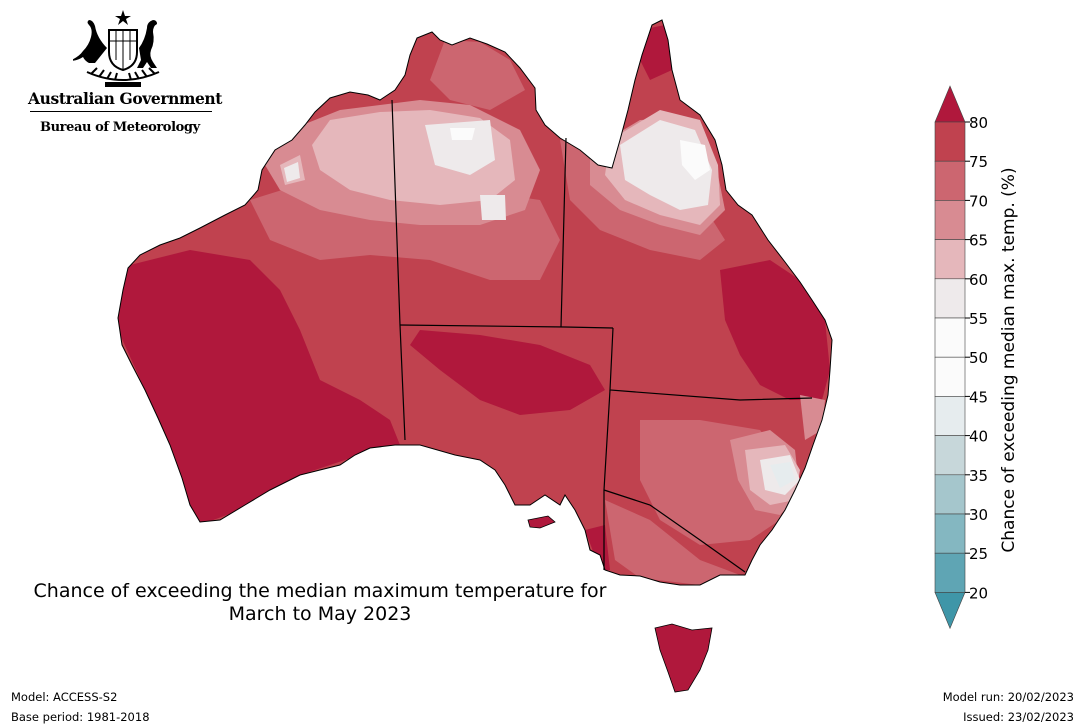 The width and height of the screenshot is (1085, 726). Describe the element at coordinates (978, 162) in the screenshot. I see `legend-tick-label: 75` at that location.